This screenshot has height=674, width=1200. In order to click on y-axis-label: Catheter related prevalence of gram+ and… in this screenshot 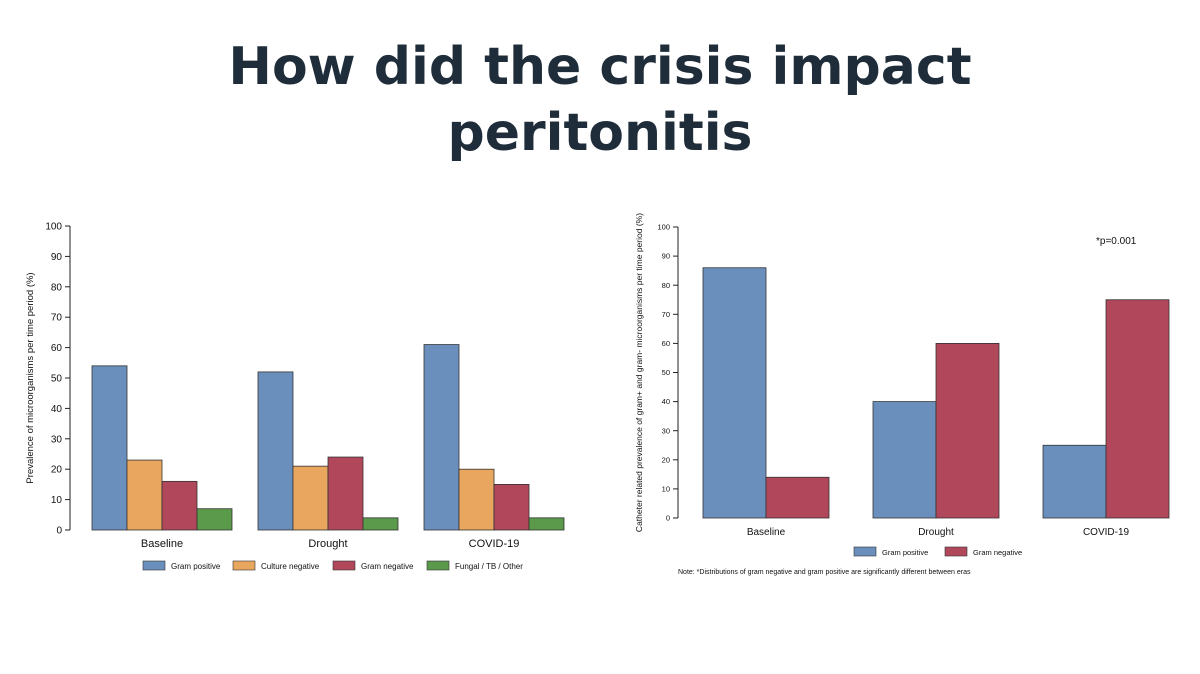, I will do `click(639, 372)`.